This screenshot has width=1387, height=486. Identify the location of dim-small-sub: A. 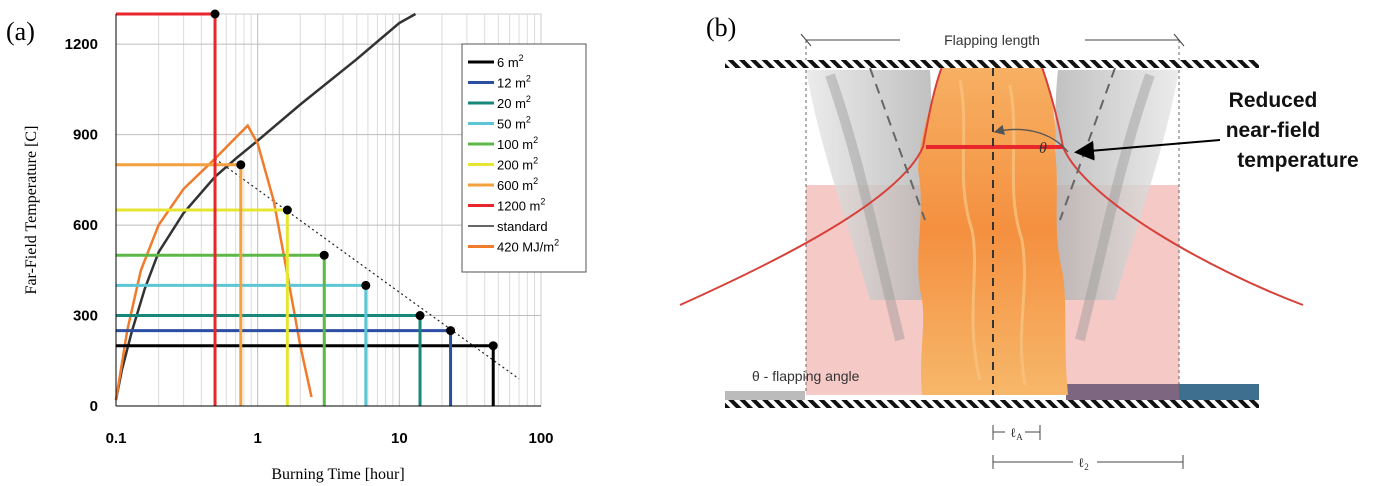
(1019, 437).